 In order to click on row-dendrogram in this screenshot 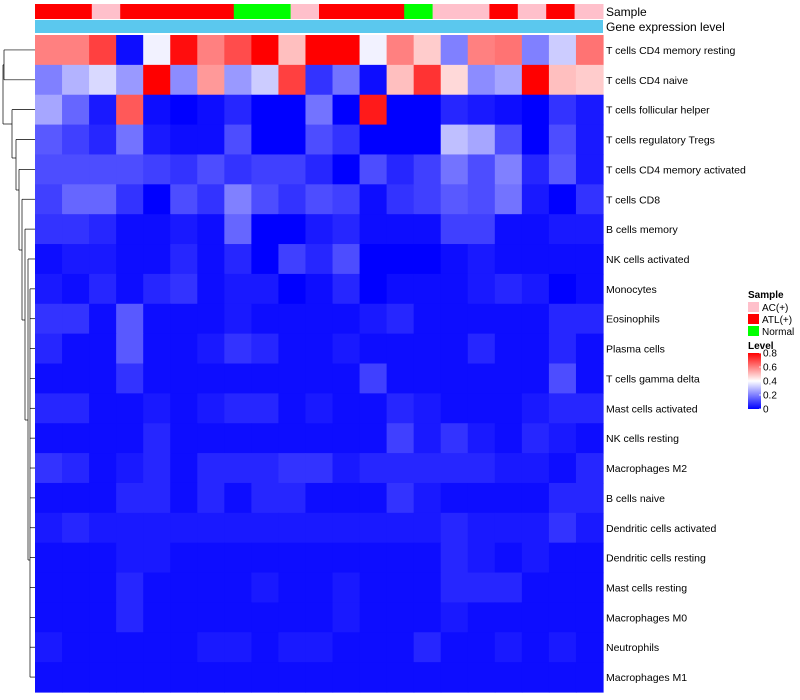, I will do `click(18, 363)`.